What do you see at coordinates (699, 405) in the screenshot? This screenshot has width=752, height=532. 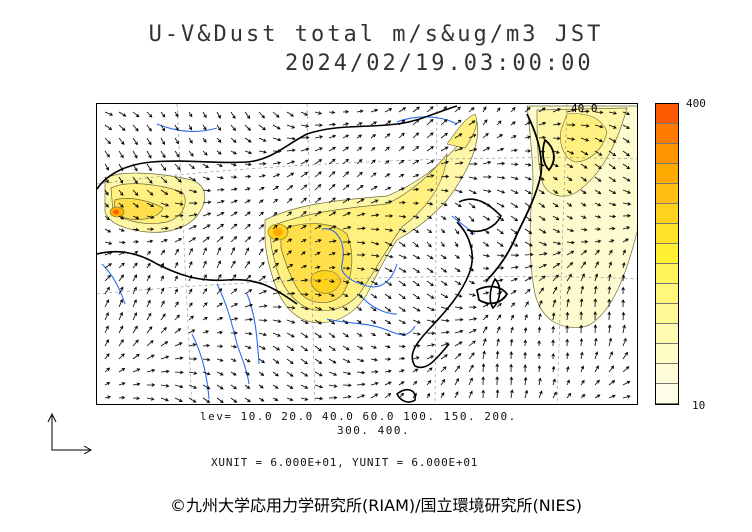 I see `color-scale-min-label: 10` at bounding box center [699, 405].